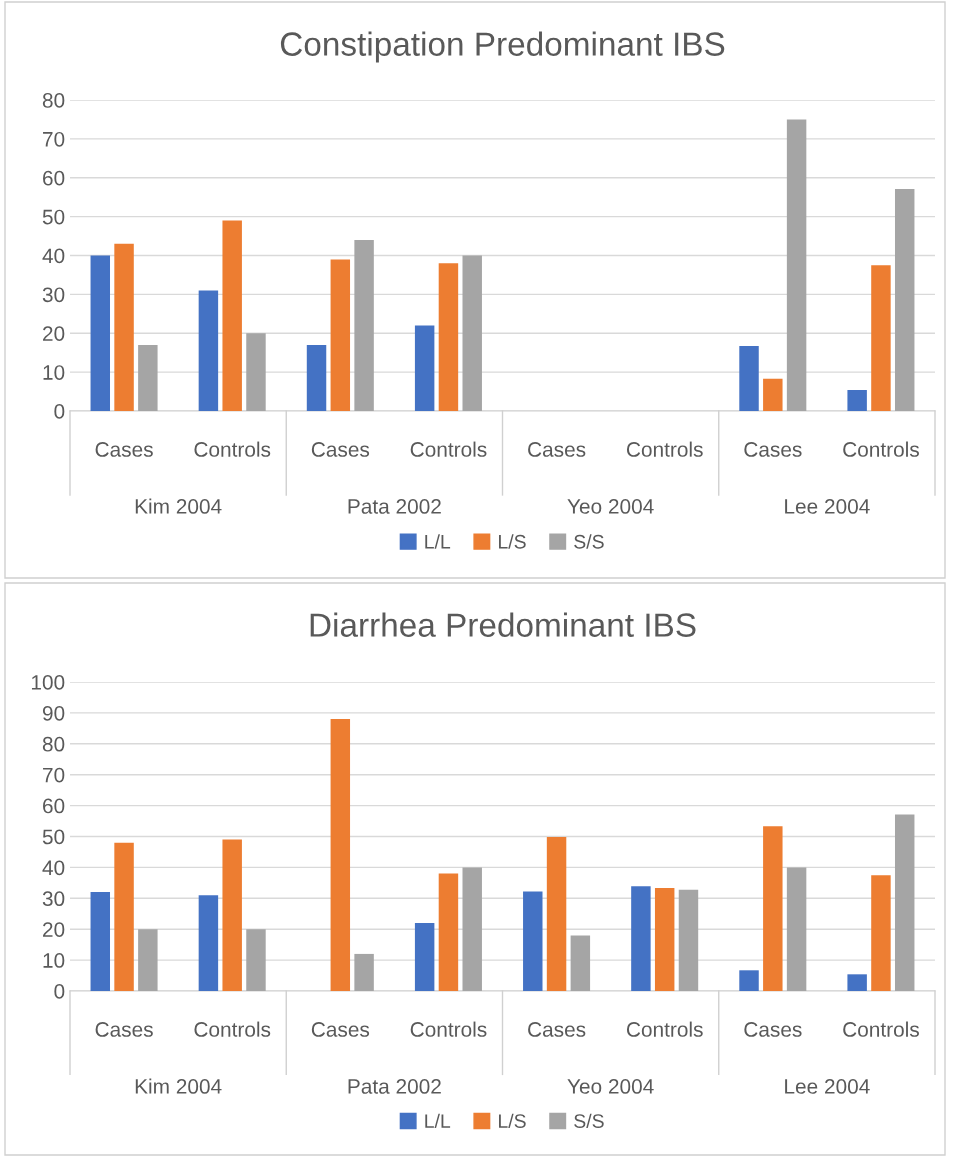 The image size is (956, 1157). What do you see at coordinates (48, 682) in the screenshot?
I see `y-tick-label: 100` at bounding box center [48, 682].